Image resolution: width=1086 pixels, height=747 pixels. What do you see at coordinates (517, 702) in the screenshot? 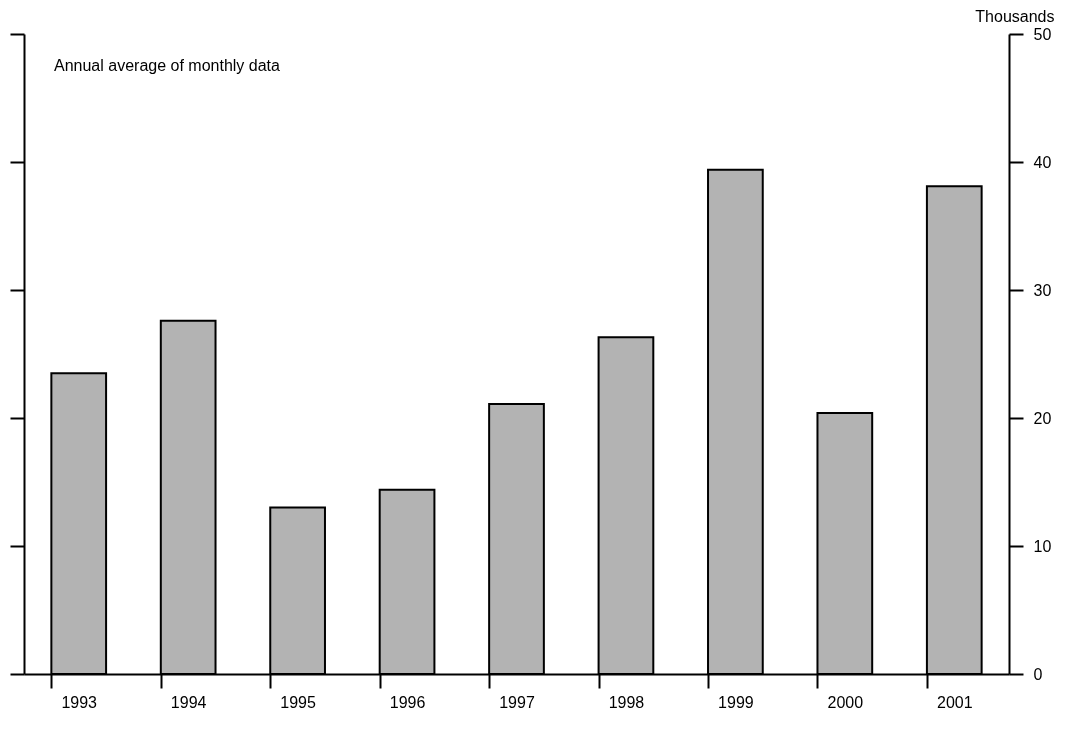
I see `x-tick-label: 1997` at bounding box center [517, 702].